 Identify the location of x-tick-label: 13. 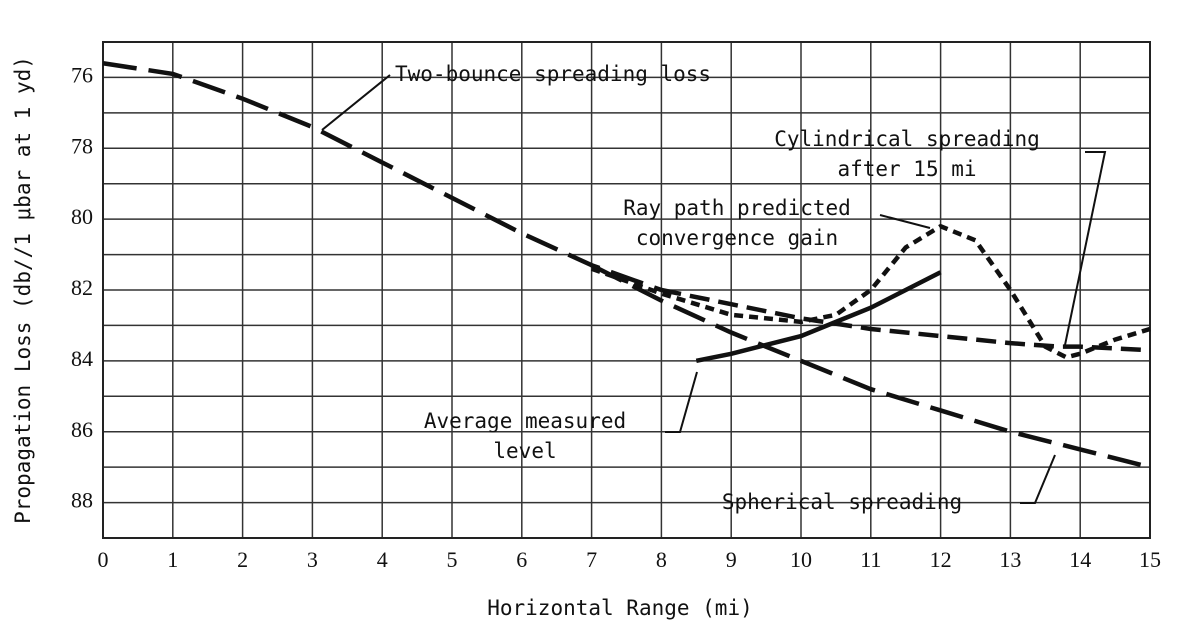
(1010, 559).